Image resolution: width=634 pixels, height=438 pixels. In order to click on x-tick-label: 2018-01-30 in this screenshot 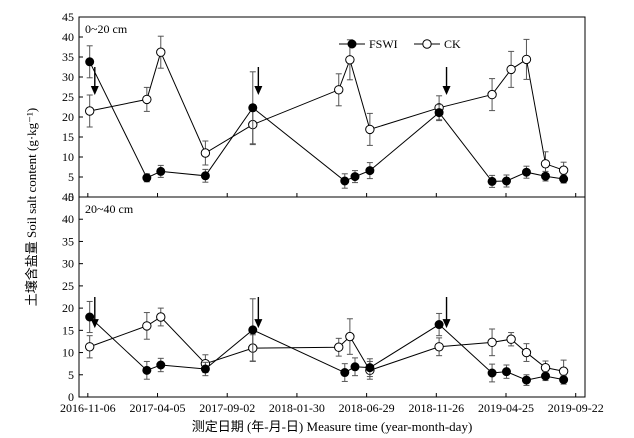, I will do `click(297, 408)`.